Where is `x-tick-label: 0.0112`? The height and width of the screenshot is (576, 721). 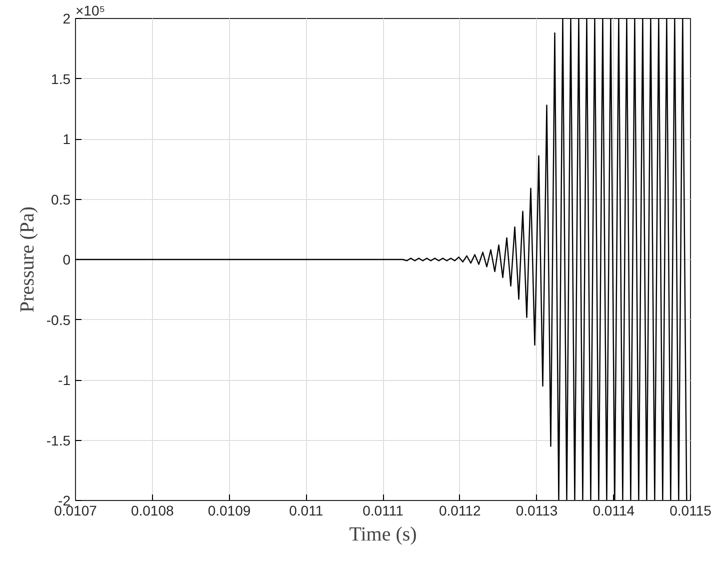
x-tick-label: 0.0112 is located at coordinates (459, 510).